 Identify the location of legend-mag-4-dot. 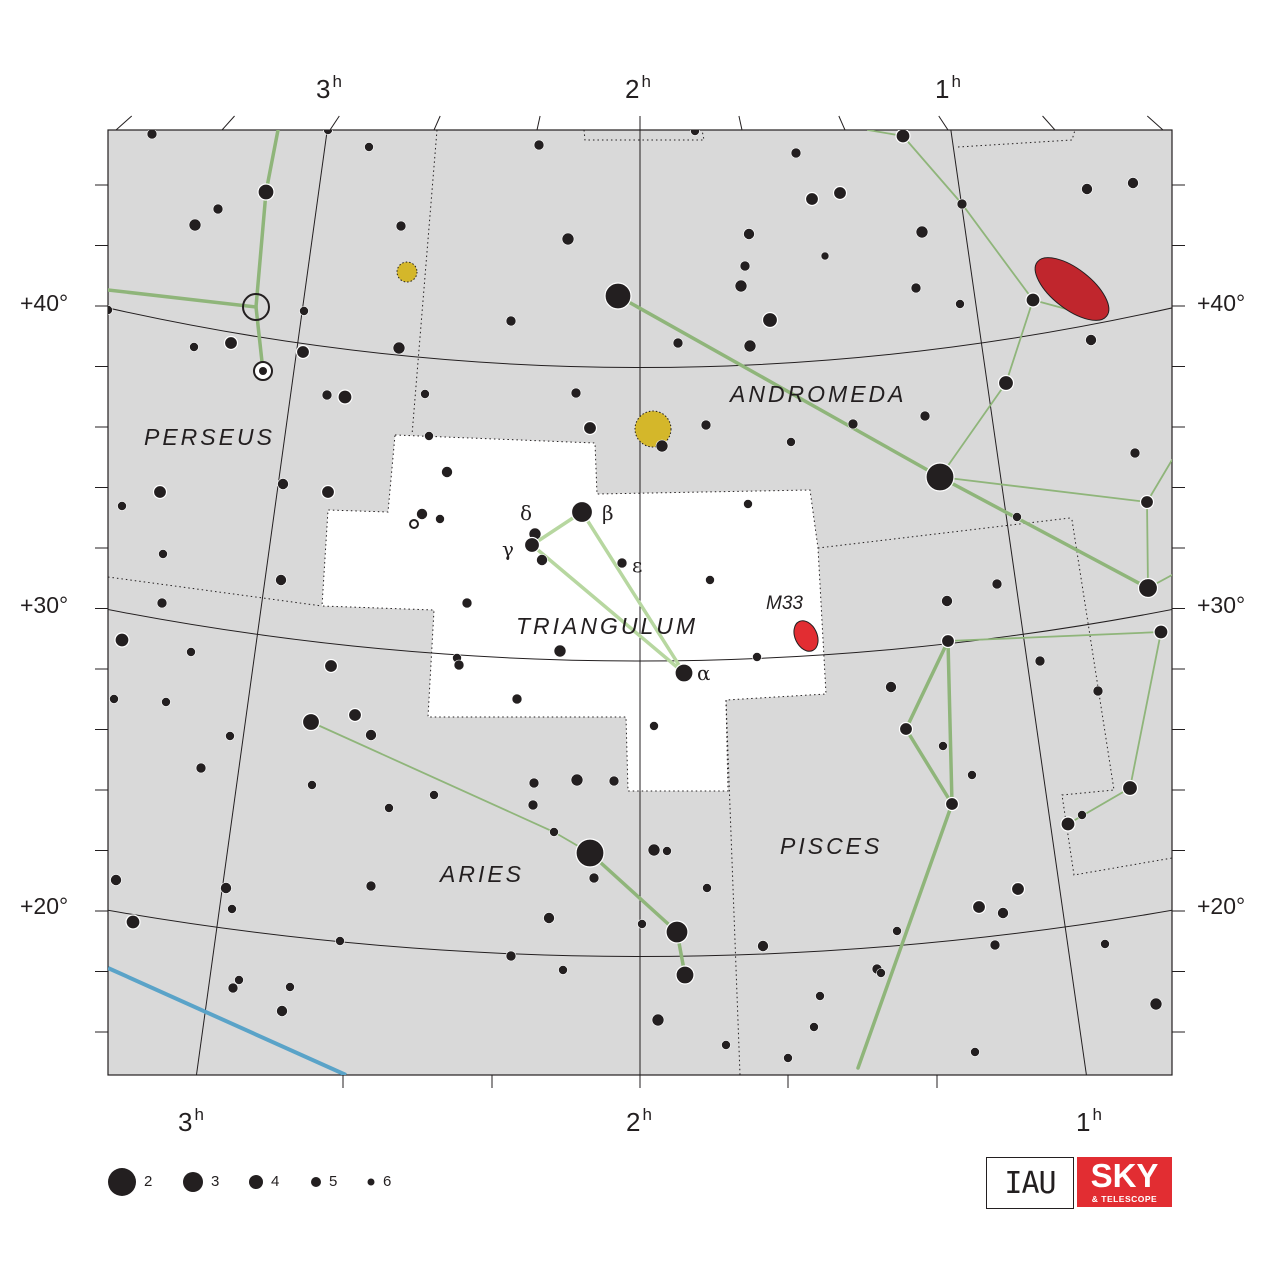
(256, 1182).